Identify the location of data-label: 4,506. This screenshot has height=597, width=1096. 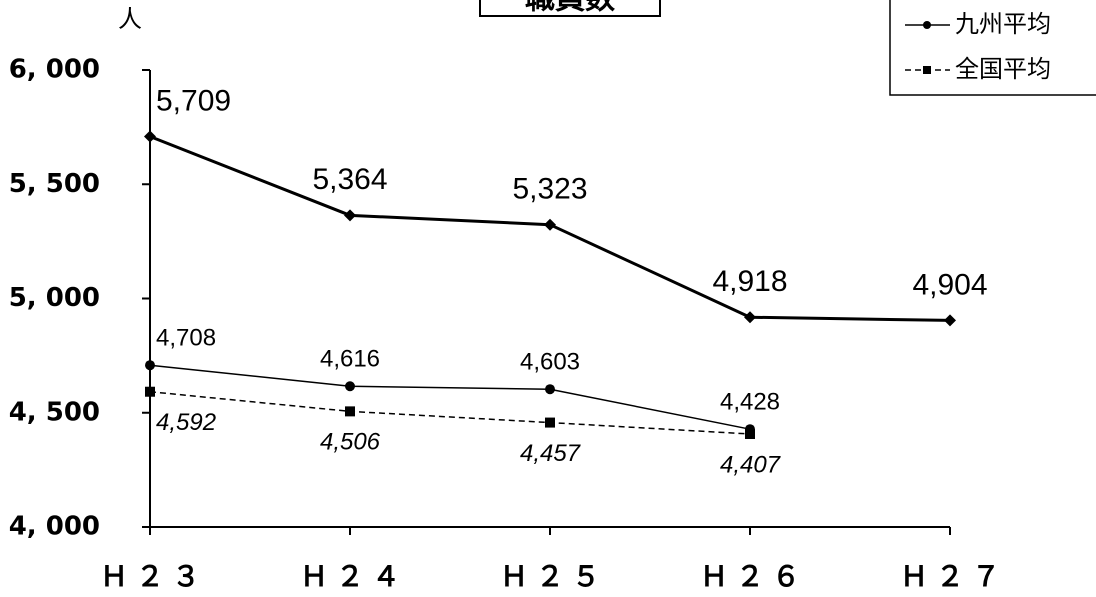
(350, 442).